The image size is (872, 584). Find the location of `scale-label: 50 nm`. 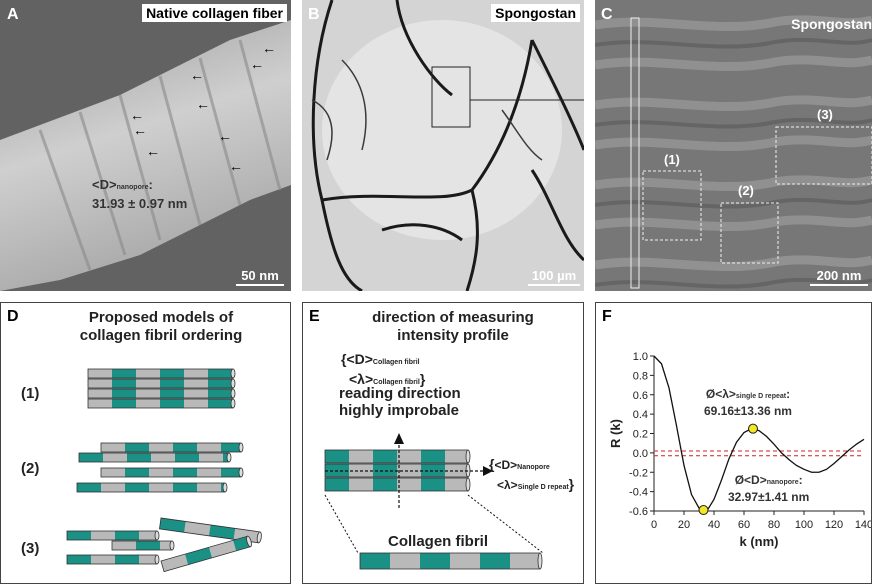

scale-label: 50 nm is located at coordinates (260, 275).